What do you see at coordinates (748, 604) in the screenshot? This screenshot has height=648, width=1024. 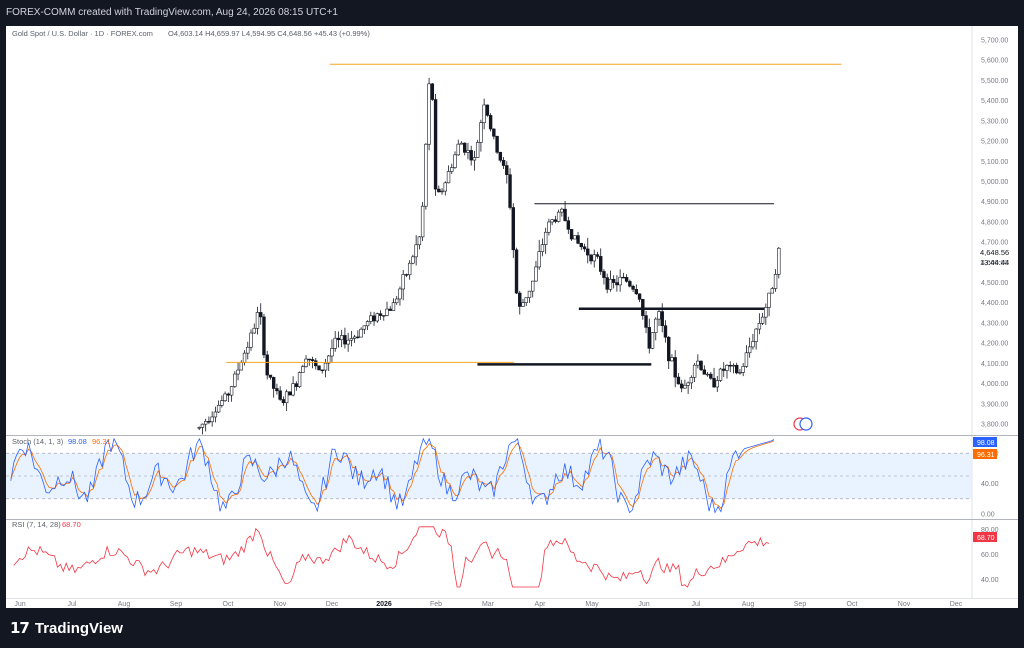 I see `time-tick: Aug` at bounding box center [748, 604].